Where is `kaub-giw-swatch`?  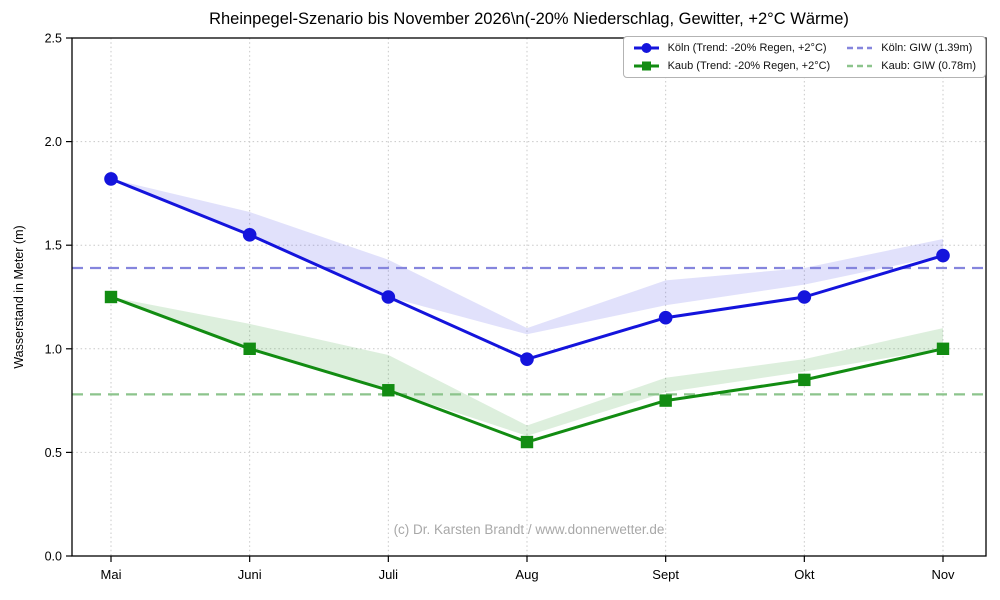 kaub-giw-swatch is located at coordinates (859, 66).